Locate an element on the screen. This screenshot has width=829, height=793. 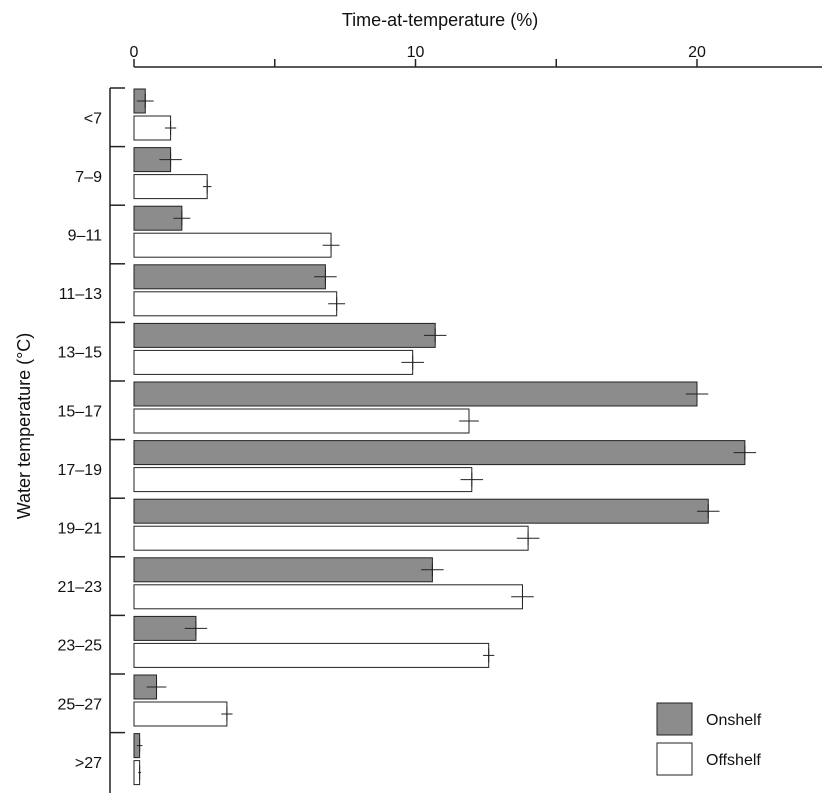
x-tick-label: 10 is located at coordinates (416, 52).